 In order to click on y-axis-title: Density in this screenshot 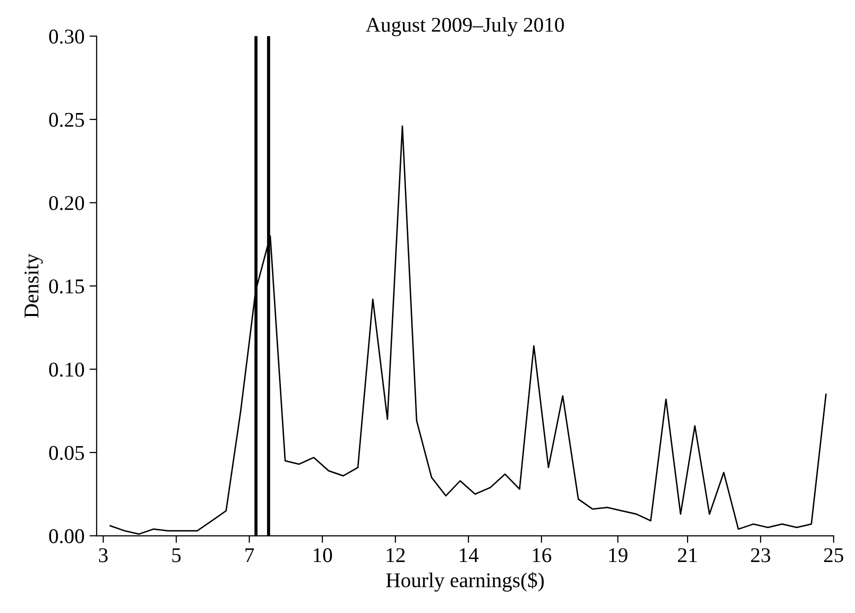, I will do `click(33, 286)`.